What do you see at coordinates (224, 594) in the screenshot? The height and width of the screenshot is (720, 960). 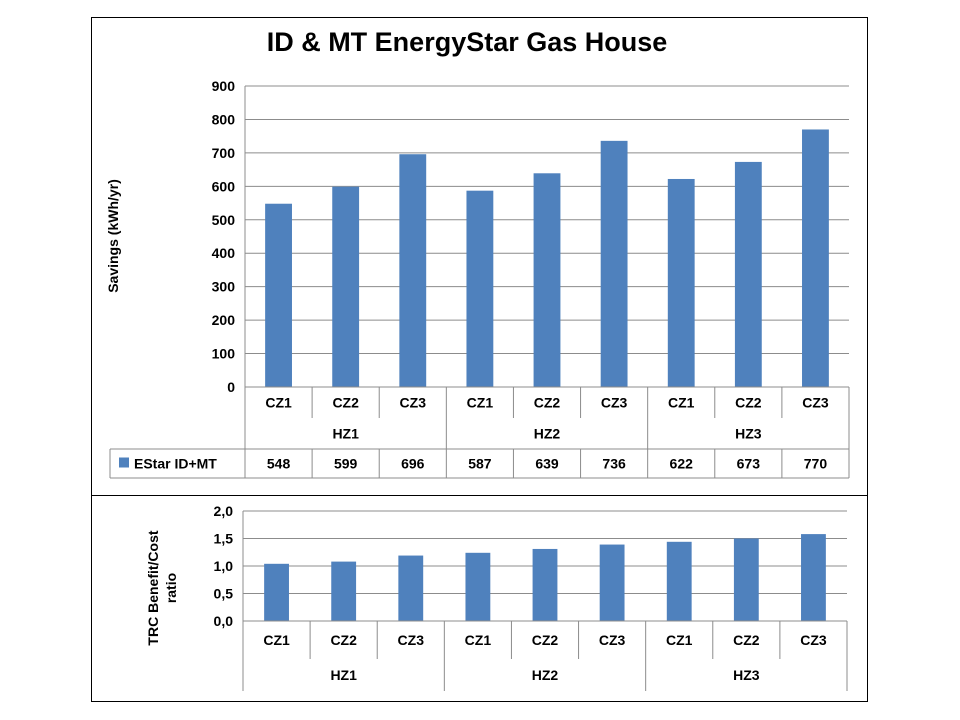 I see `y-tick-label: 0,5` at bounding box center [224, 594].